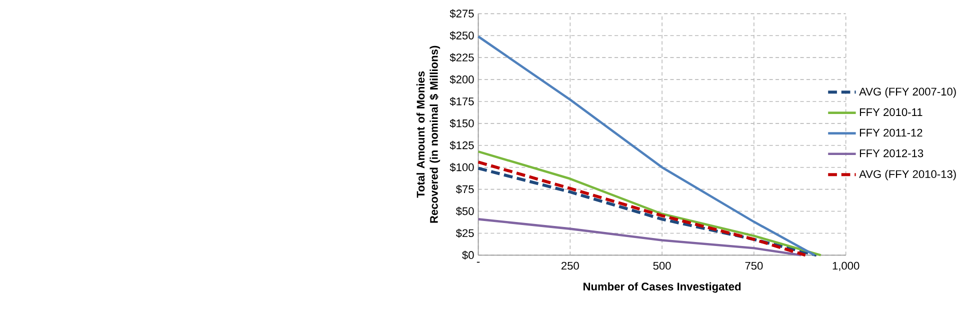 Image resolution: width=961 pixels, height=311 pixels. I want to click on line-series, so click(639, 237).